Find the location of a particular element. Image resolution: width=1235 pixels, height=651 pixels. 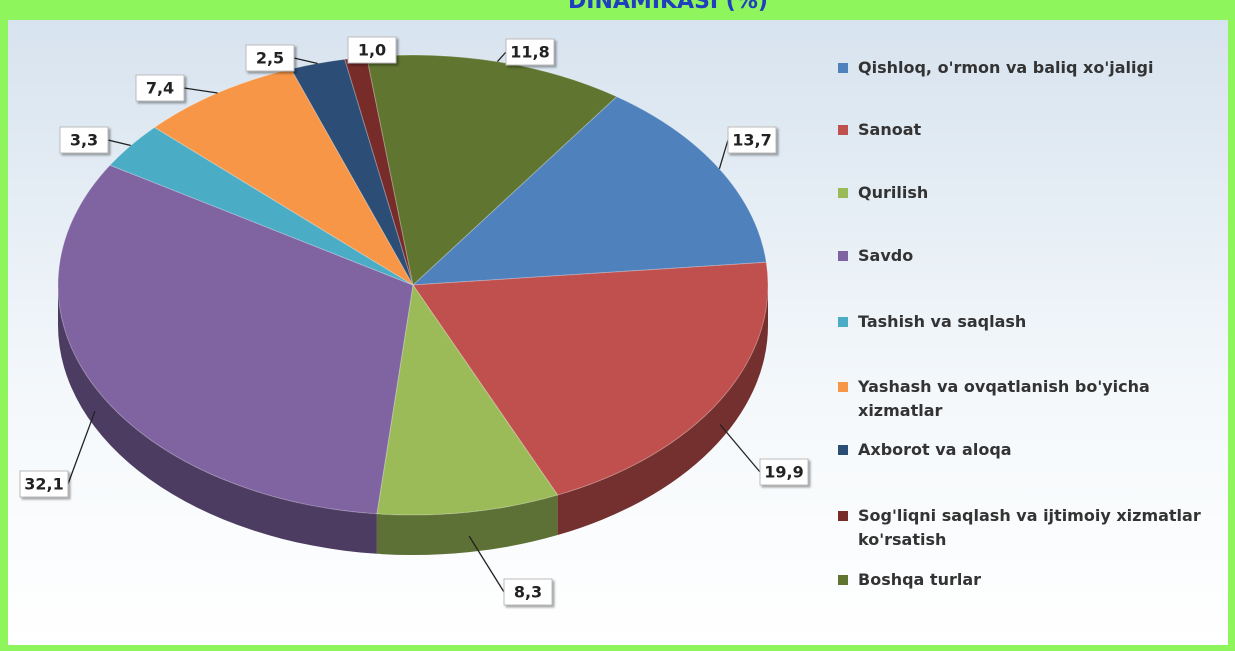

legend-item: Boshqa turlar is located at coordinates (1033, 580).